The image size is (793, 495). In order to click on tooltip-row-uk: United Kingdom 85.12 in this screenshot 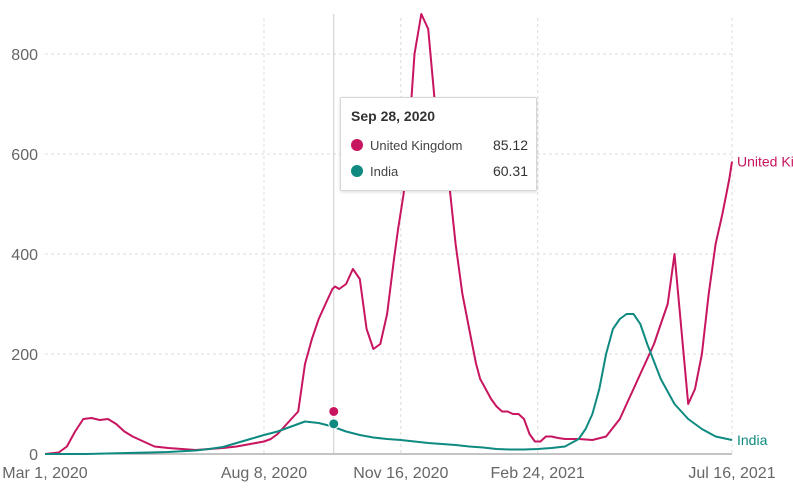, I will do `click(439, 145)`.